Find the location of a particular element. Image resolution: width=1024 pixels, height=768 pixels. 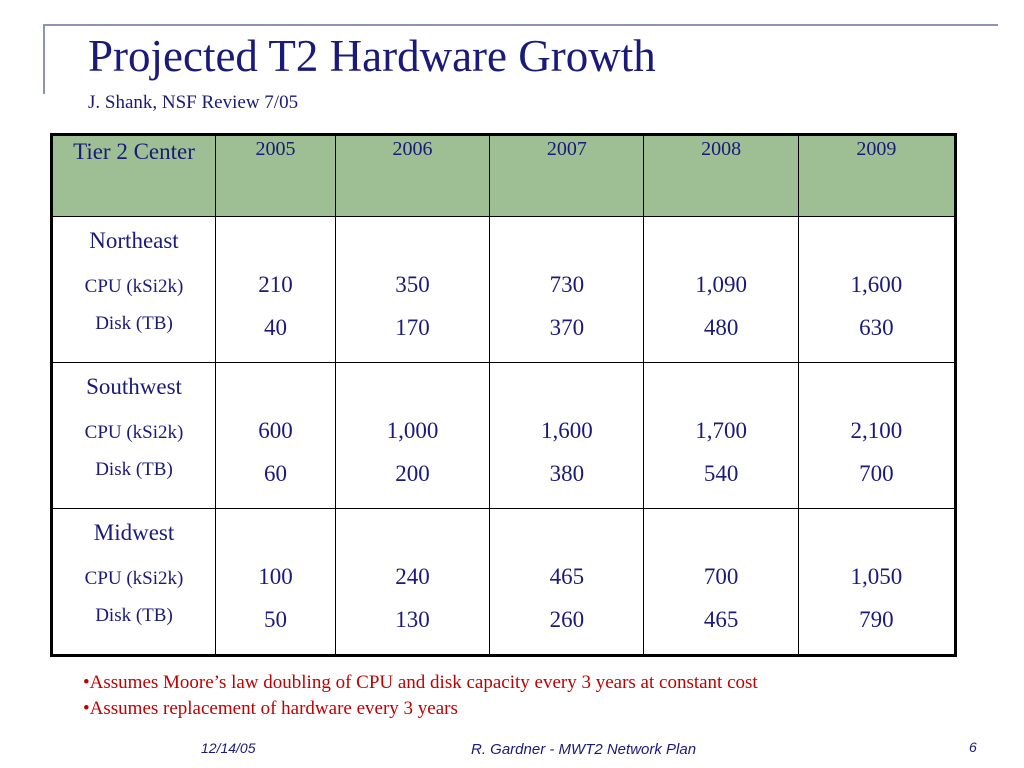

cpu-value: 240 is located at coordinates (412, 576).